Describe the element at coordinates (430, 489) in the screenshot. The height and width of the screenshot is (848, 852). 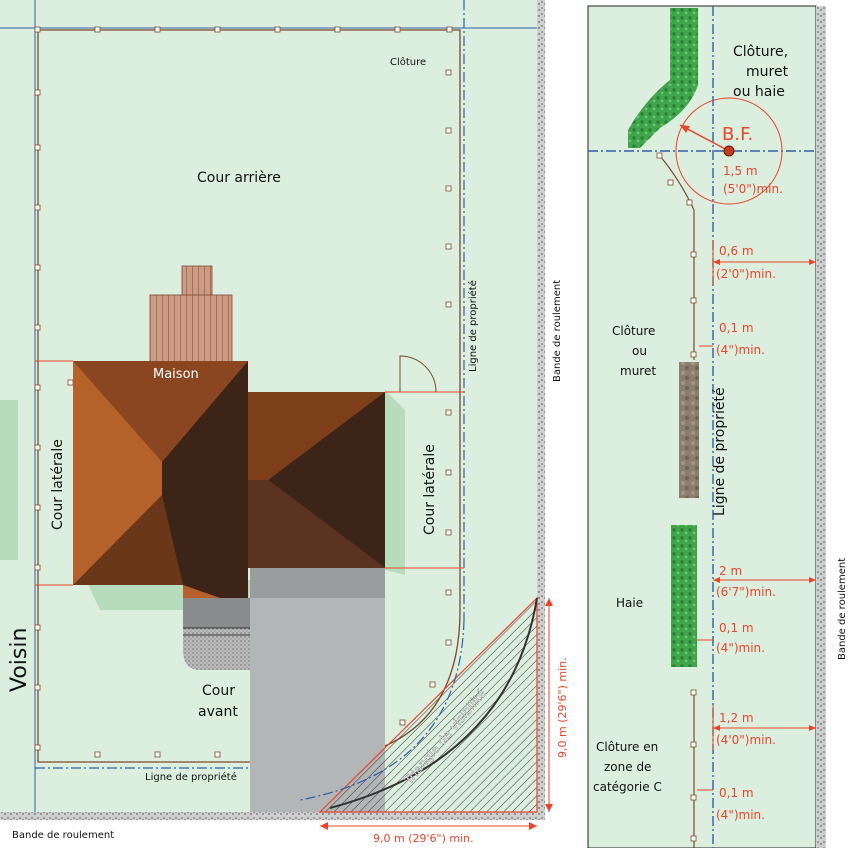
I see `label-cour-laterale-right: Cour latérale` at that location.